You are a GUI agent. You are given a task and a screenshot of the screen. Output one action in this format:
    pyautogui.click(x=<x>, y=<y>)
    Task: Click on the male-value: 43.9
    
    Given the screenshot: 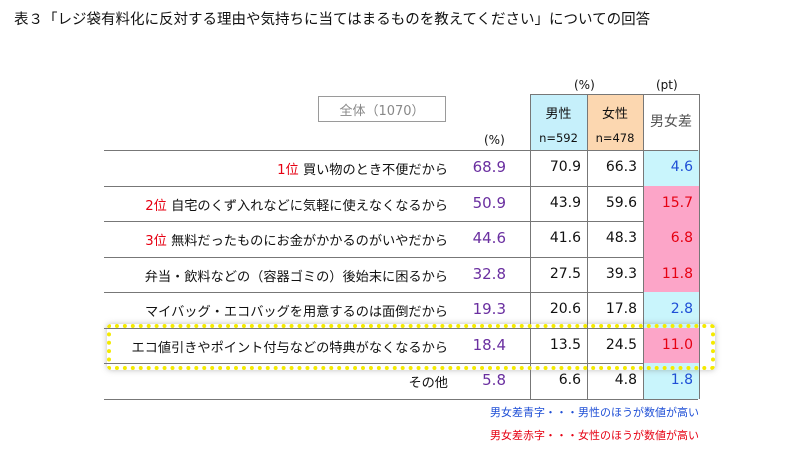 What is the action you would take?
    pyautogui.click(x=565, y=202)
    